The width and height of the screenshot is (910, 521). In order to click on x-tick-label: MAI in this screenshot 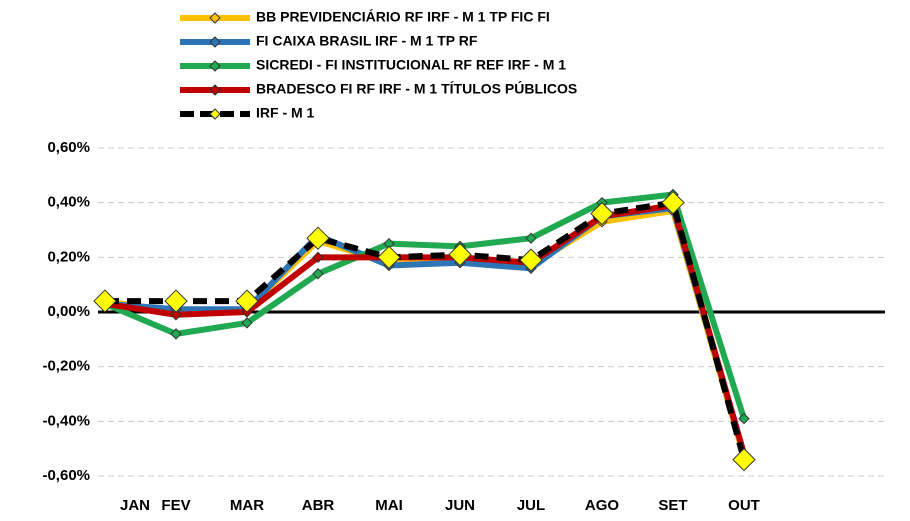, I will do `click(389, 505)`.